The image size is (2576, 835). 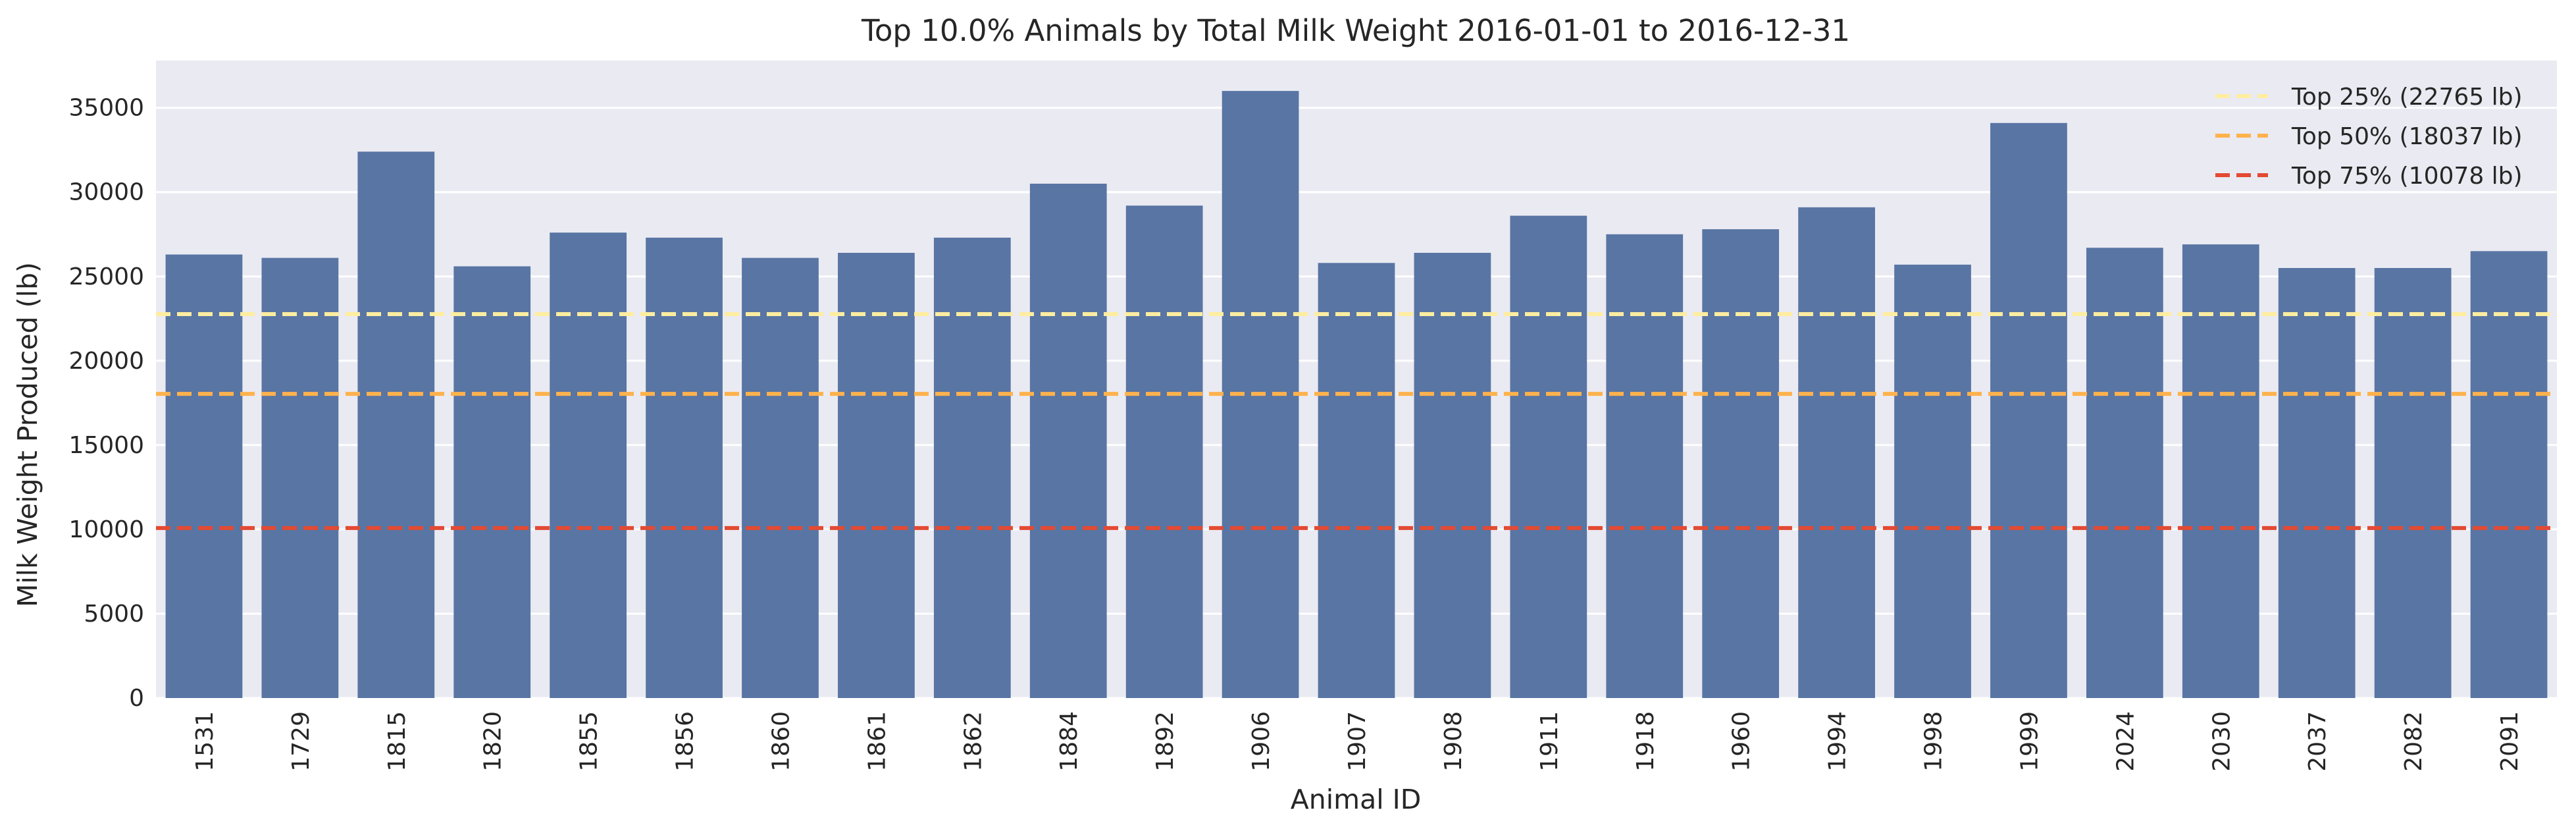 What do you see at coordinates (1261, 741) in the screenshot?
I see `x-tick-label: 1906` at bounding box center [1261, 741].